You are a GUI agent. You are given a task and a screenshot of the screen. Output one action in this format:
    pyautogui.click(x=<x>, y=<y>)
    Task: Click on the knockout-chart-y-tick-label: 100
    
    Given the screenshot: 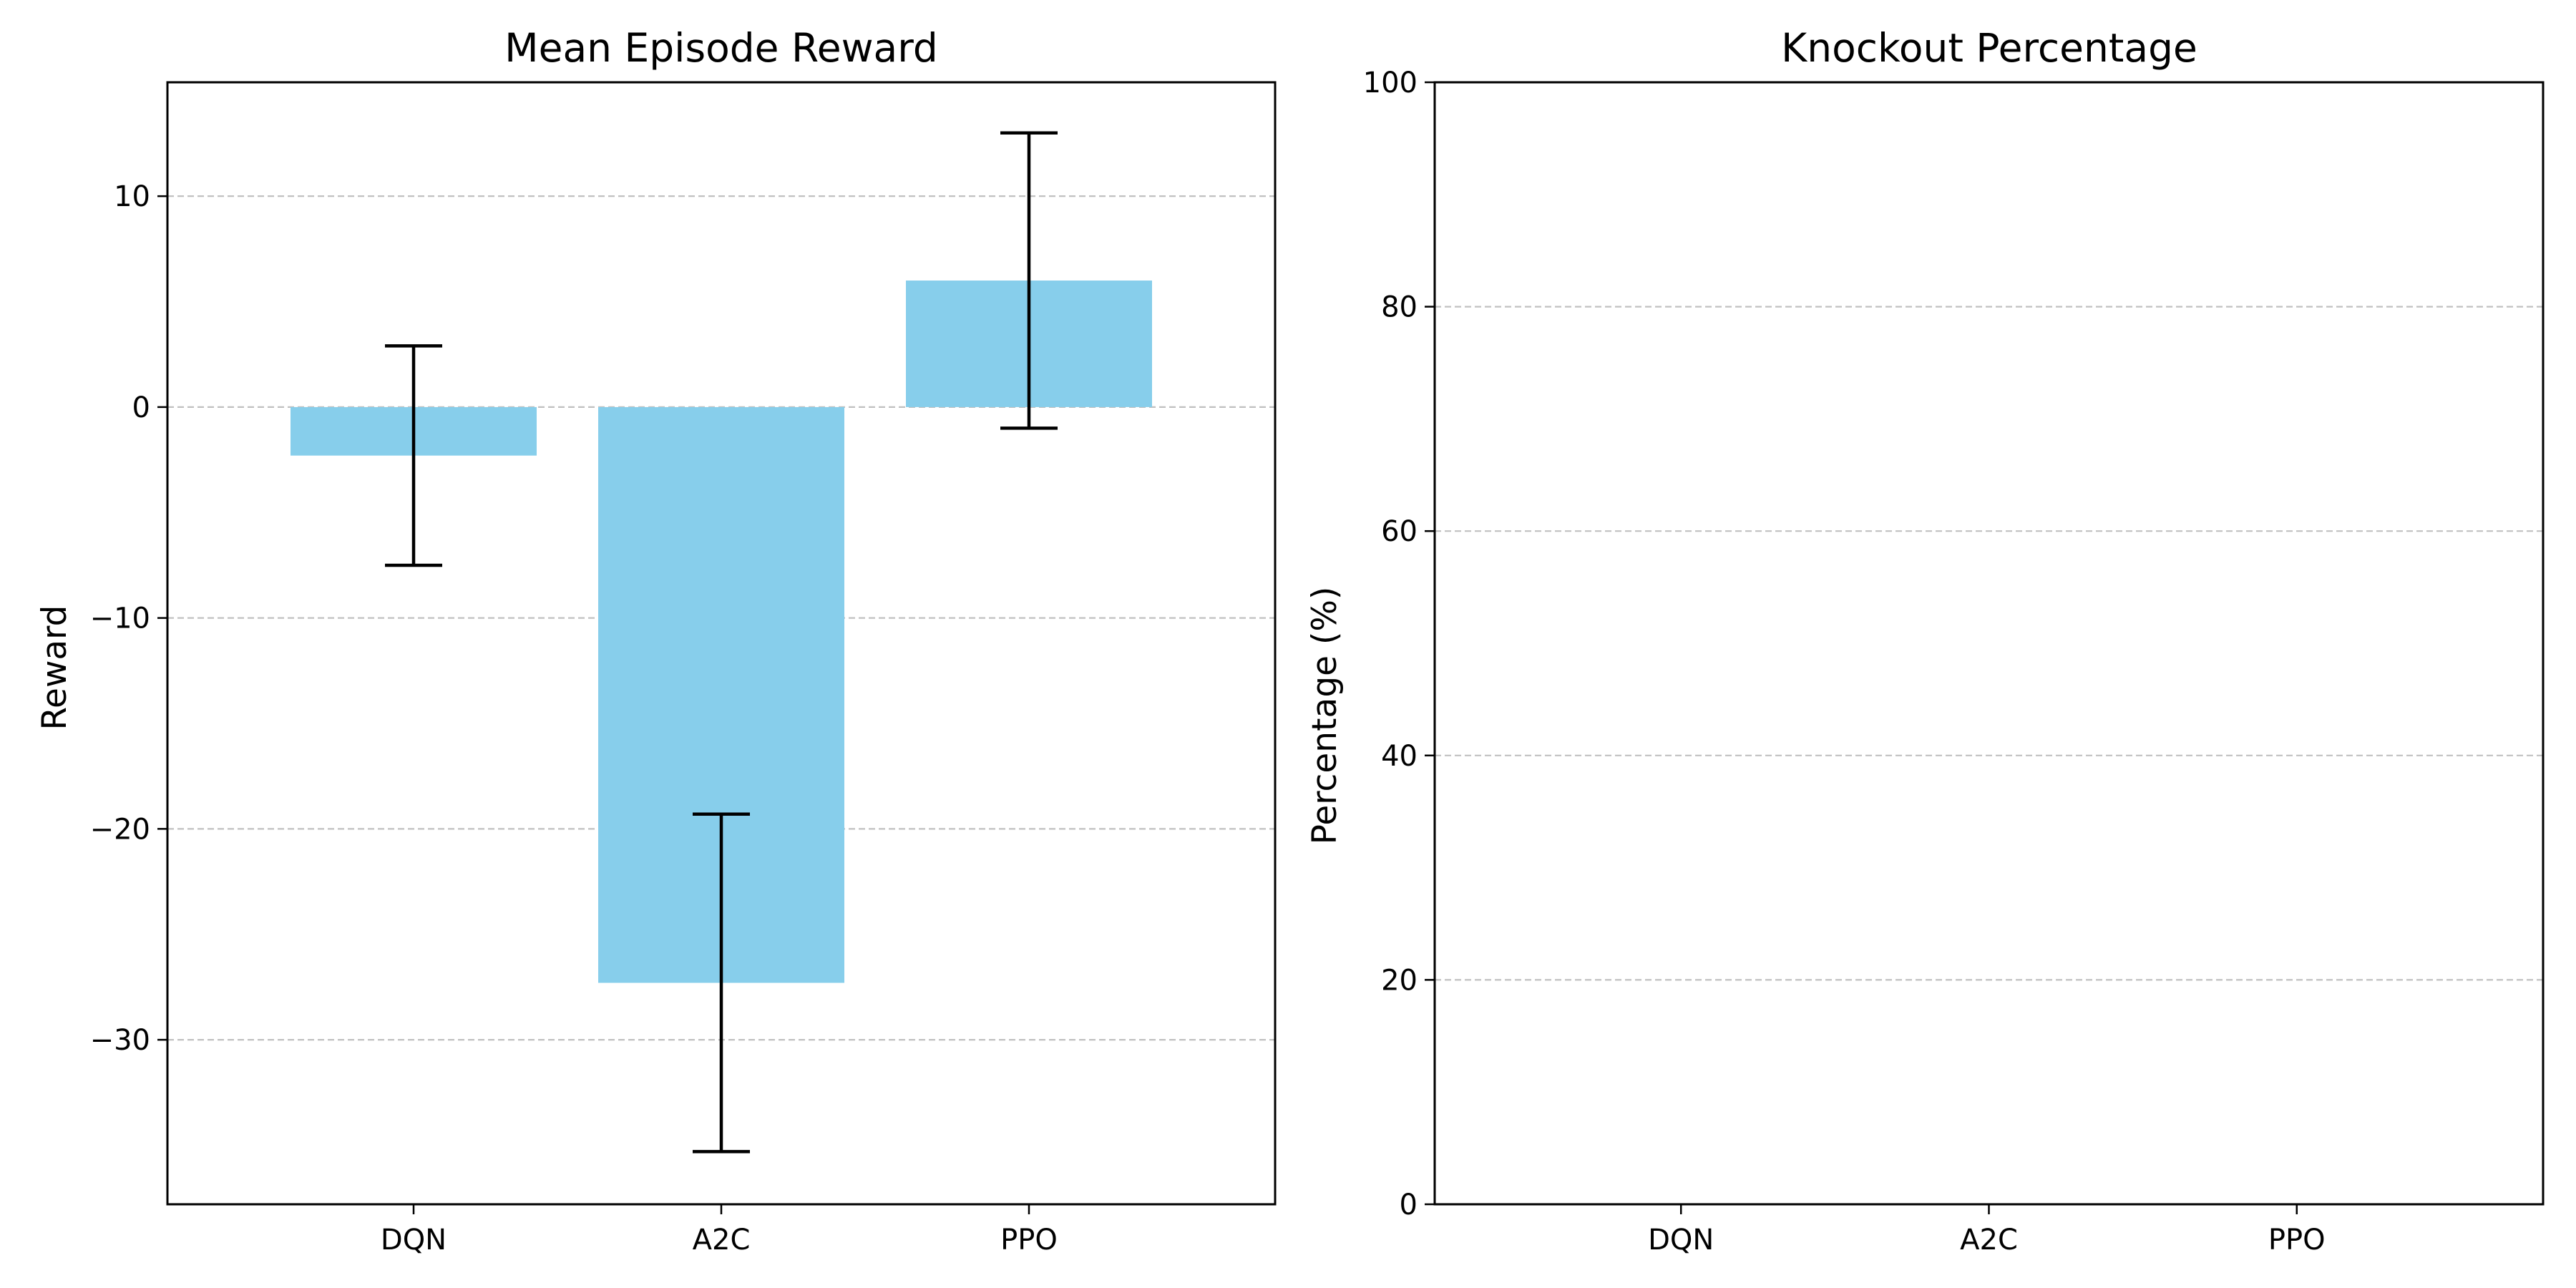 What is the action you would take?
    pyautogui.click(x=1390, y=83)
    